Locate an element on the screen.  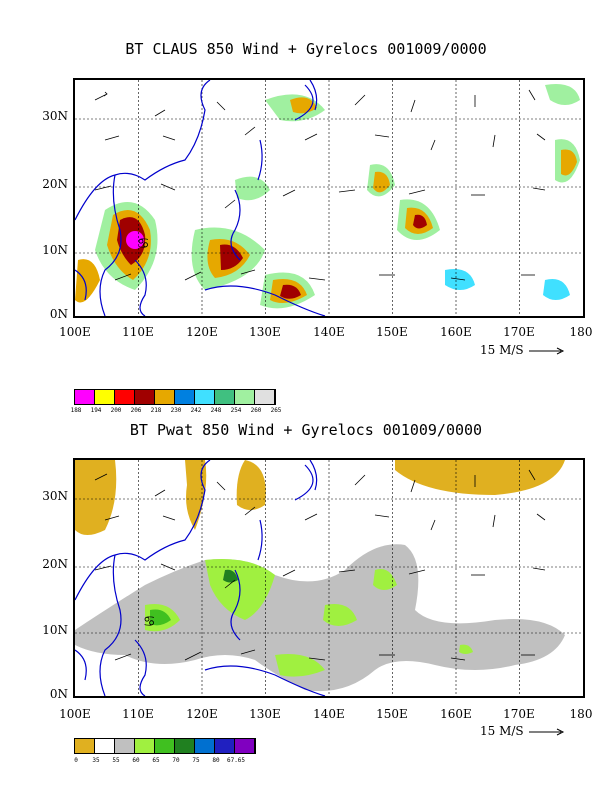
cb2-tick: 80 is located at coordinates (216, 760).